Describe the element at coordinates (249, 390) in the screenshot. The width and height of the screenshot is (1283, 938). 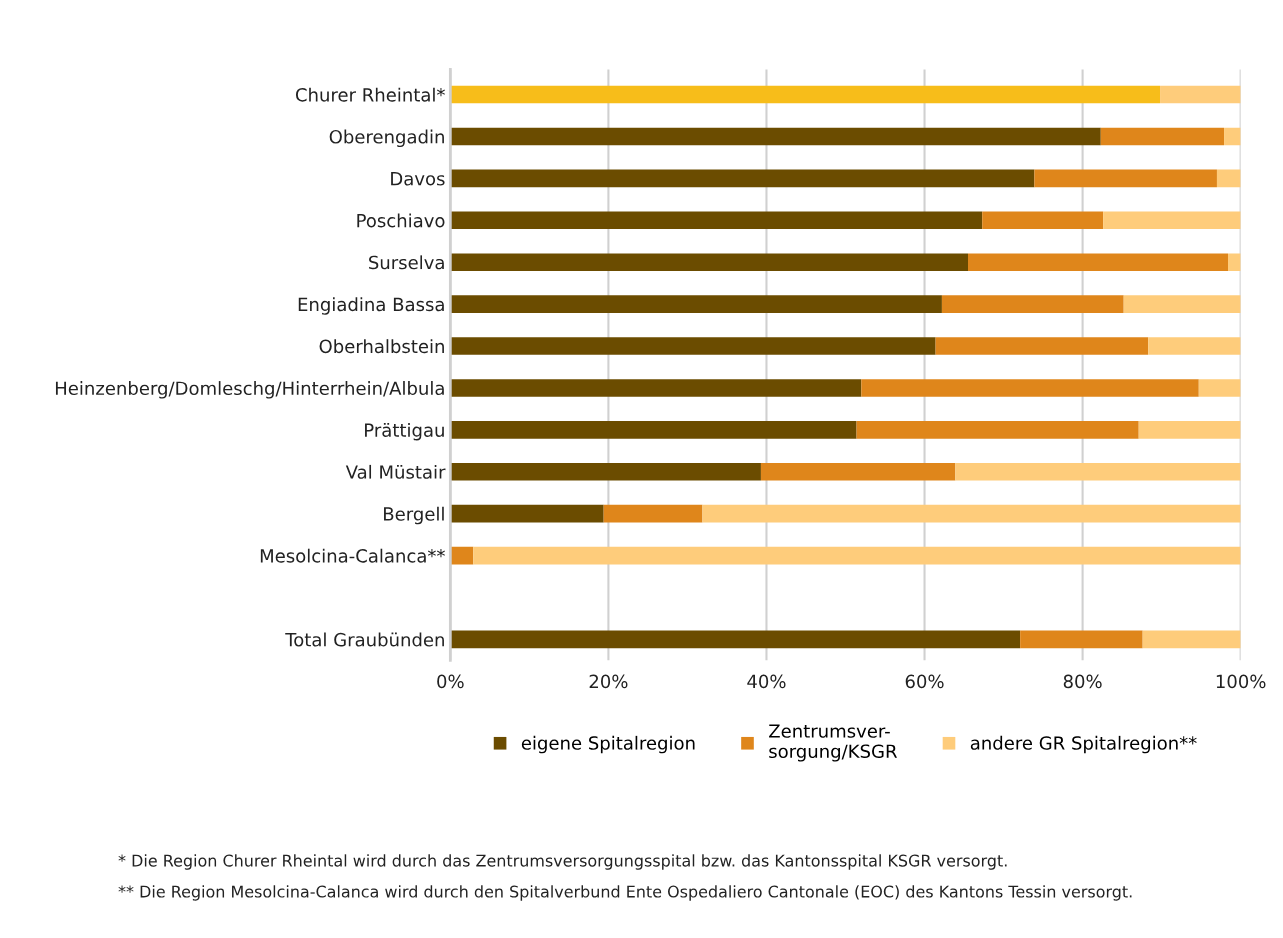
I see `y-tick-label: Heinzenberg/Domleschg/Hinterrhein/Albula` at that location.